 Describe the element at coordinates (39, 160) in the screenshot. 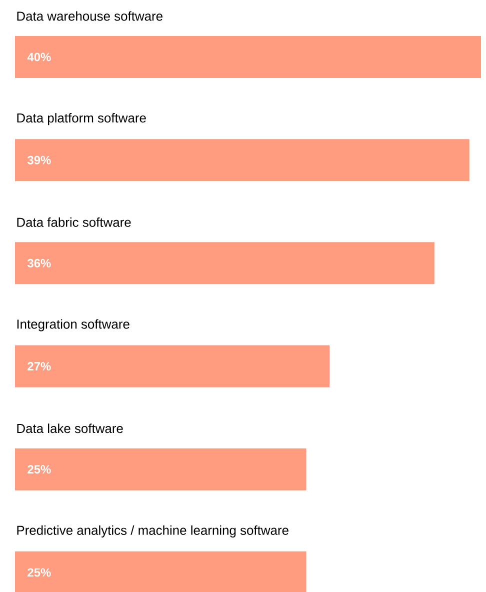

I see `data-label: 39%` at that location.